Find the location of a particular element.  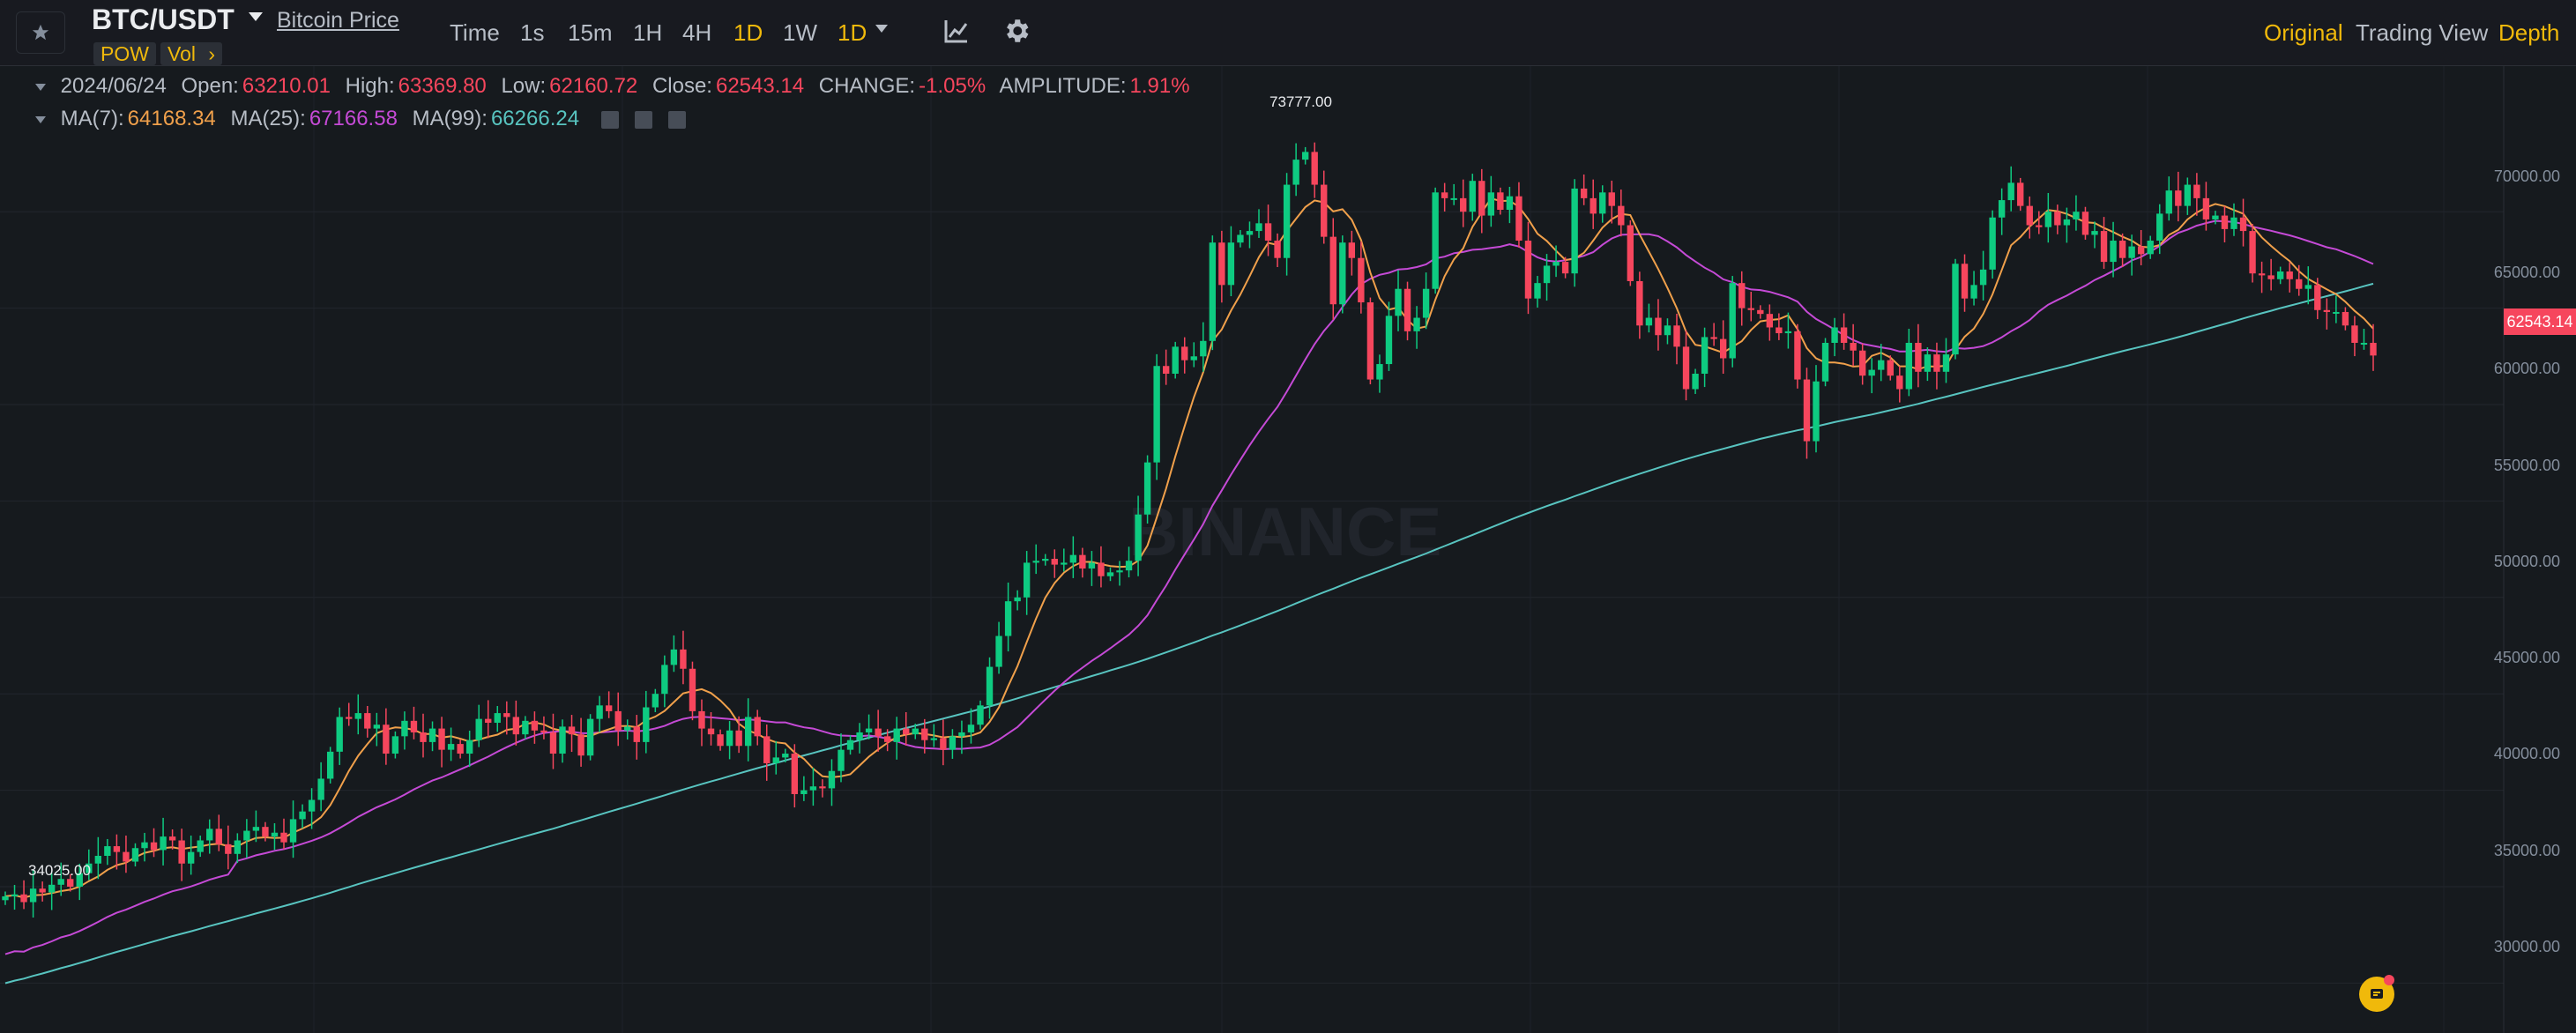

close-icon is located at coordinates (676, 119).